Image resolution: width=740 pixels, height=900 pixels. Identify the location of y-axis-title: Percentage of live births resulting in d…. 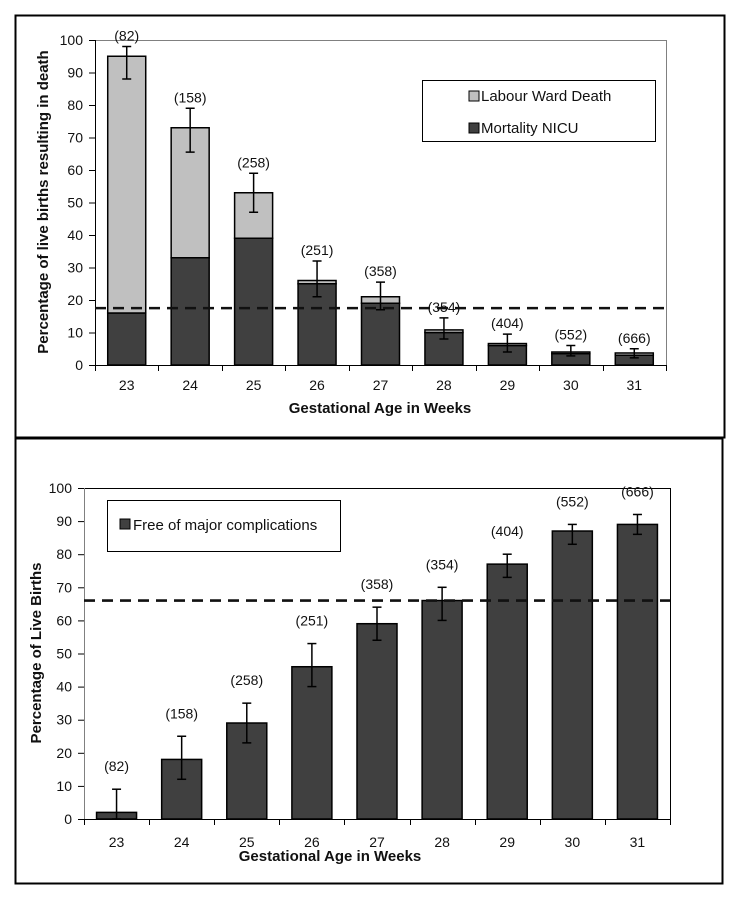
(43, 201).